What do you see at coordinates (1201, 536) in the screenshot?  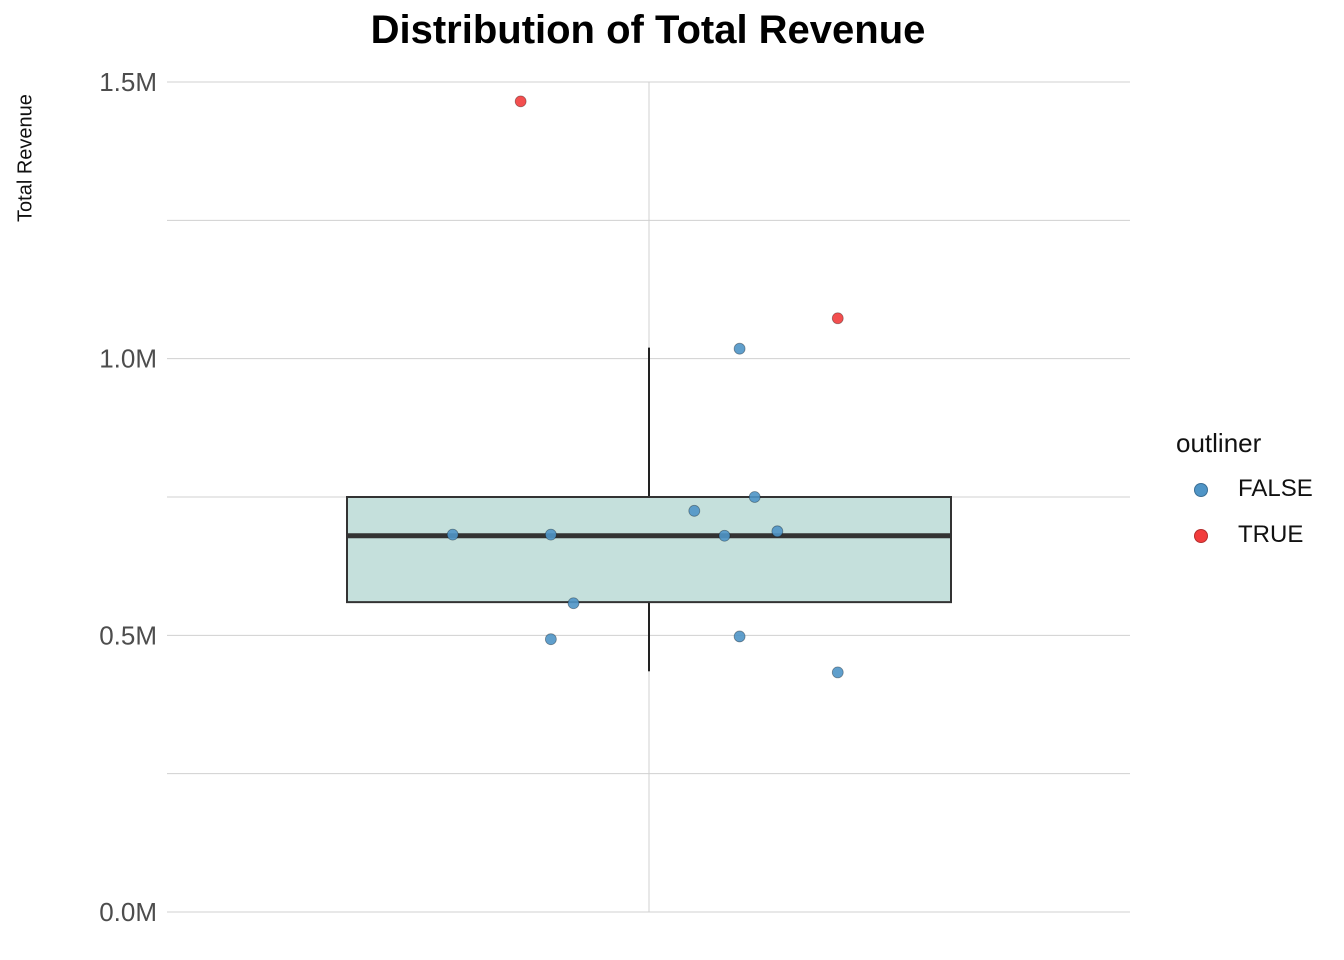 I see `legend-key-true` at bounding box center [1201, 536].